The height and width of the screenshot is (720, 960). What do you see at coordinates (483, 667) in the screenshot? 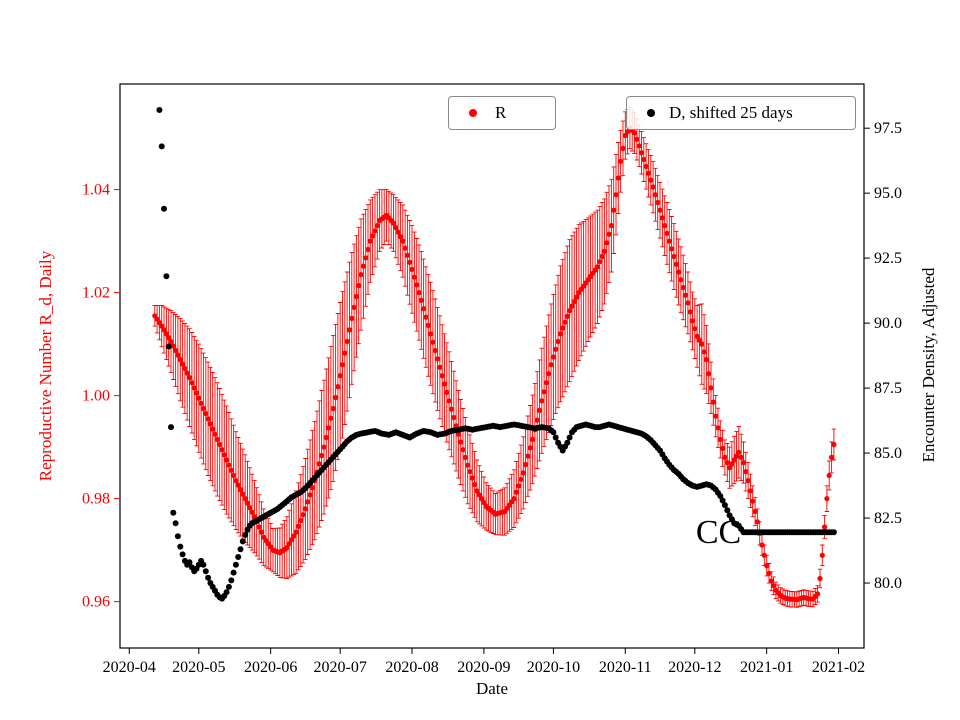
I see `svg-text: 2020-09` at bounding box center [483, 667].